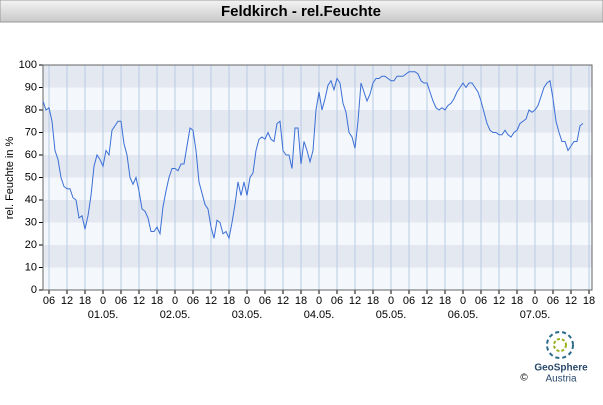  I want to click on y-axis-label: rel. Feuchte in %, so click(10, 178).